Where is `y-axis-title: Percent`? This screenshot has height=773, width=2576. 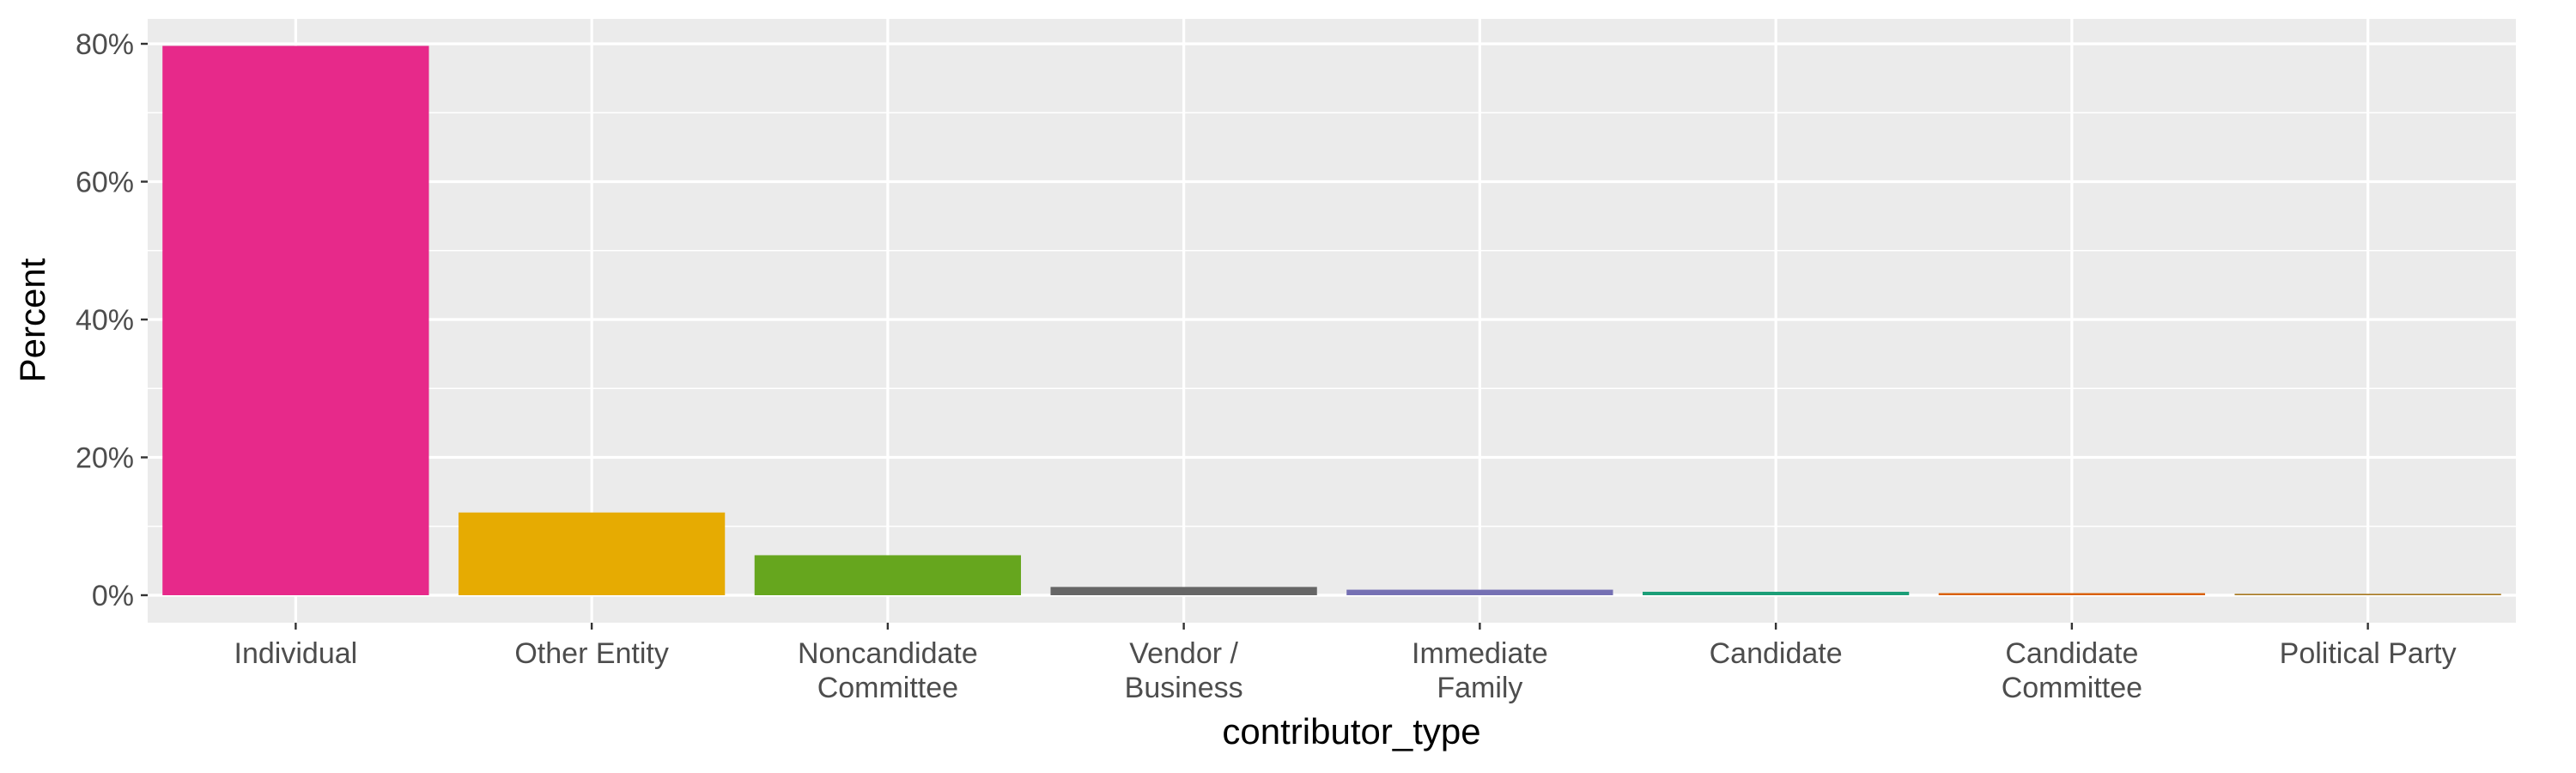 y-axis-title: Percent is located at coordinates (32, 320).